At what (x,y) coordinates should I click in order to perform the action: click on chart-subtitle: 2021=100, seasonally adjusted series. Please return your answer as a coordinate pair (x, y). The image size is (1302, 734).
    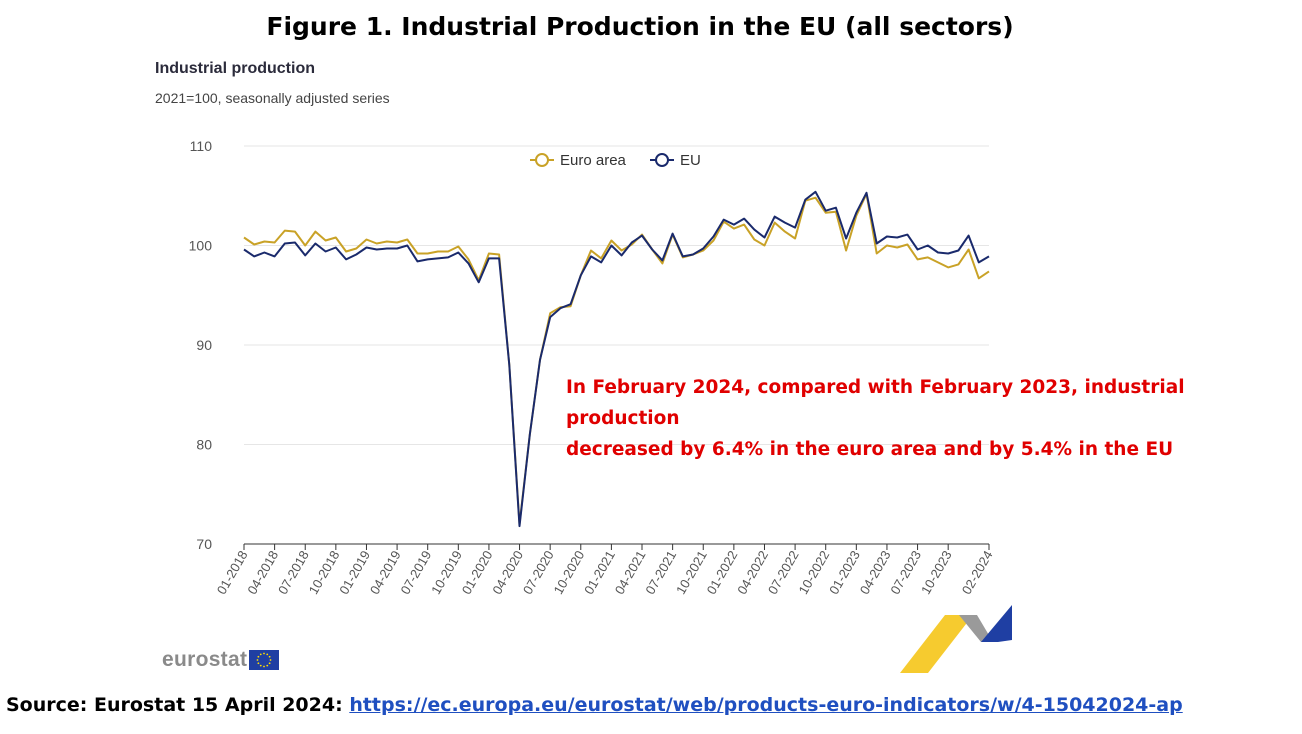
    Looking at the image, I should click on (272, 98).